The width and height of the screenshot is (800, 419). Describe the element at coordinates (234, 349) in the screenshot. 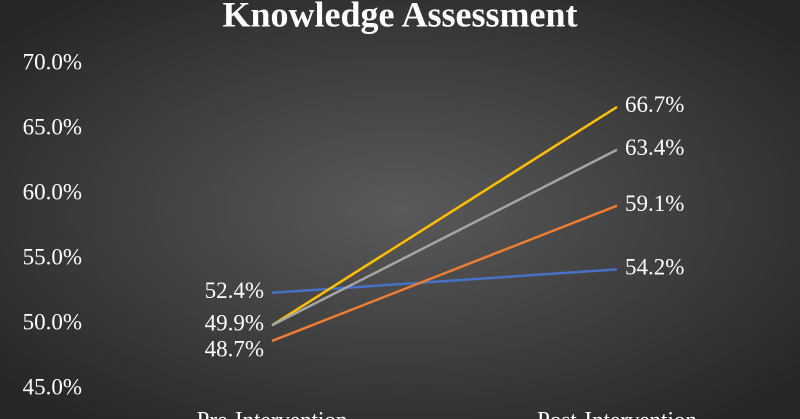

I see `data-label: 48.7%` at that location.